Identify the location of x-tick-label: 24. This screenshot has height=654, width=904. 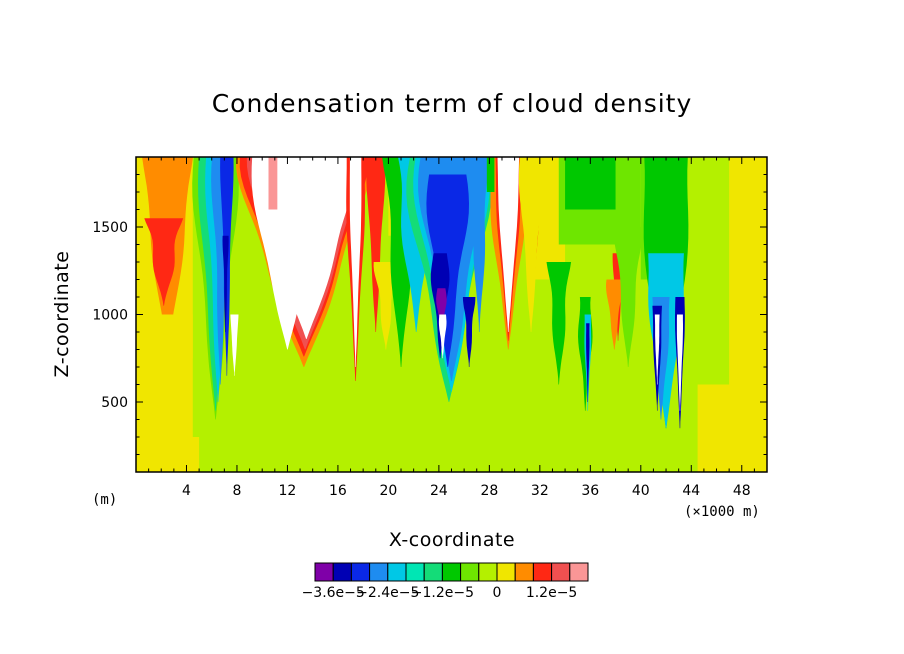
(439, 491).